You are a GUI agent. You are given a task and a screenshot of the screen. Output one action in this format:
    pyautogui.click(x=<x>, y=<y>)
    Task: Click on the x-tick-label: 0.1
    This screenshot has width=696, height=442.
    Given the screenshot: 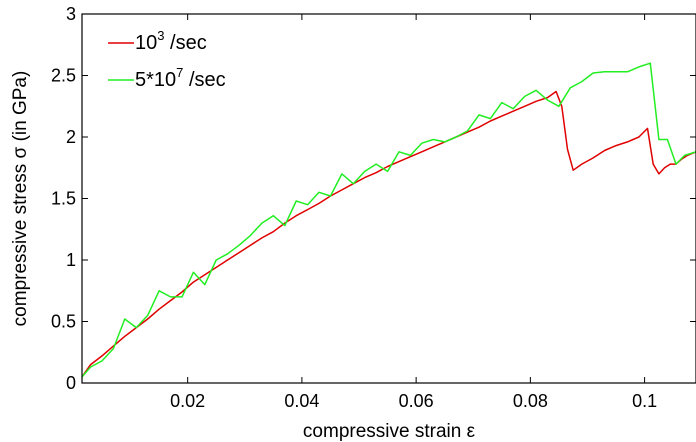 What is the action you would take?
    pyautogui.click(x=644, y=401)
    